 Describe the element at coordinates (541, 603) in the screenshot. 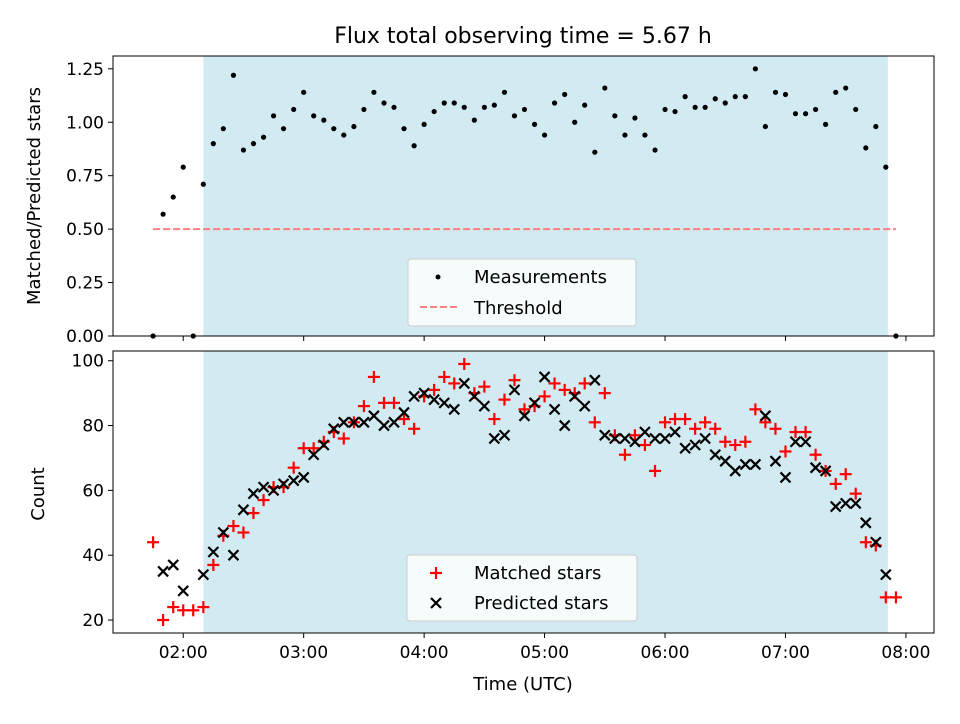

I see `legend-predicted-label: Predicted stars` at that location.